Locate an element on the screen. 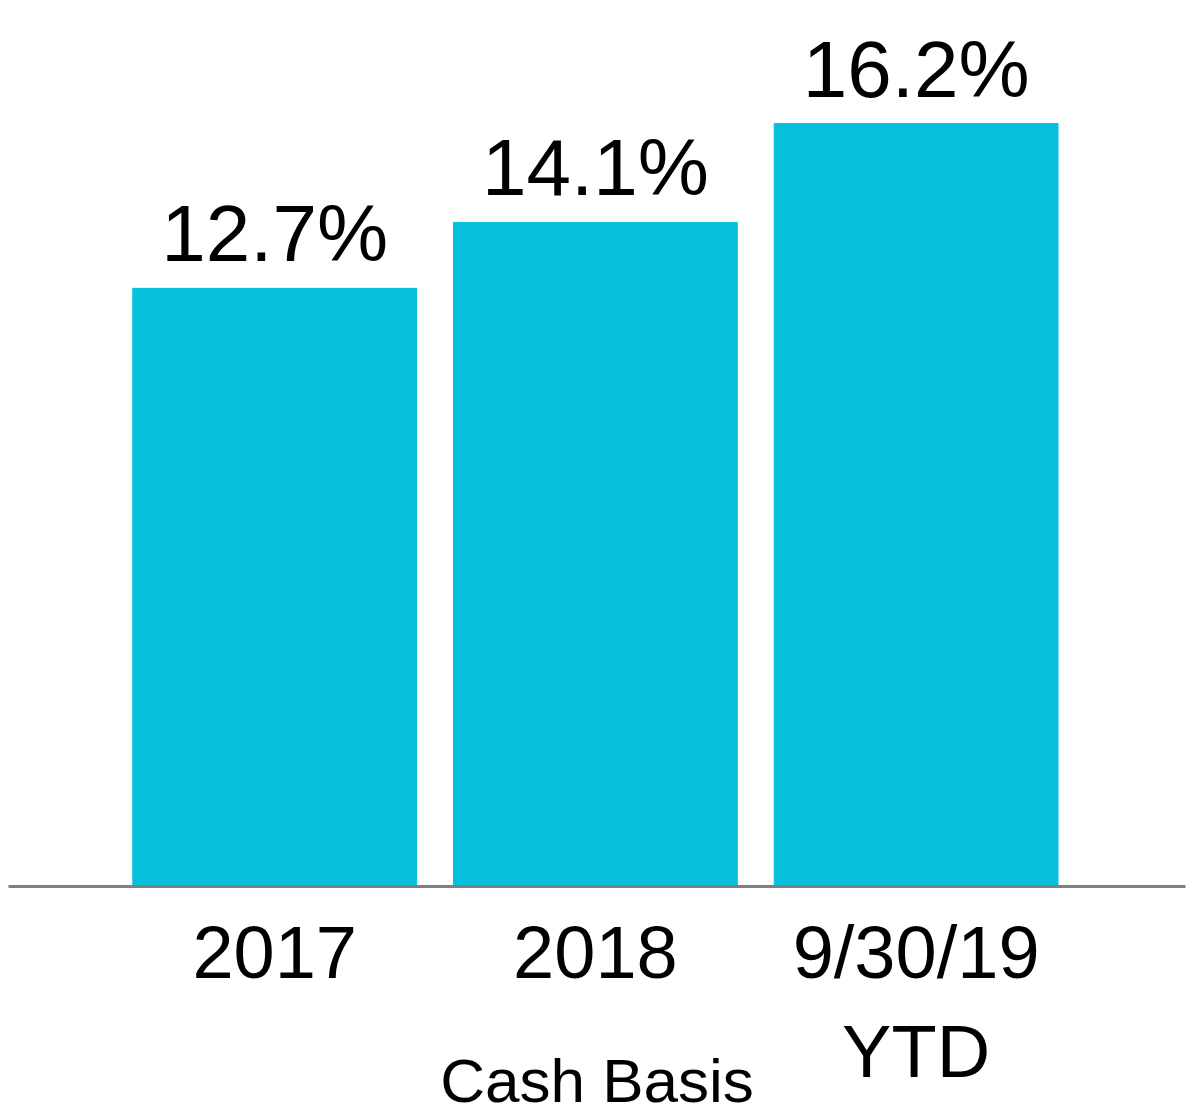 The image size is (1200, 1118). x-axis-title: Cash Basis is located at coordinates (597, 1081).